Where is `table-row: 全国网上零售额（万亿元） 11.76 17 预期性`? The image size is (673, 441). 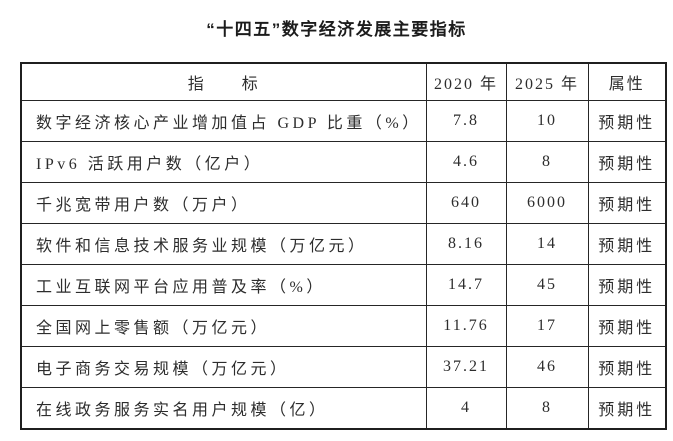 table-row: 全国网上零售额（万亿元） 11.76 17 预期性 is located at coordinates (343, 326).